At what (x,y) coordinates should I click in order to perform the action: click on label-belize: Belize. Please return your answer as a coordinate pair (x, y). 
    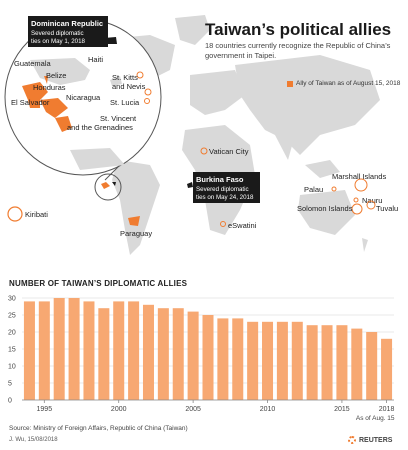
    Looking at the image, I should click on (56, 75).